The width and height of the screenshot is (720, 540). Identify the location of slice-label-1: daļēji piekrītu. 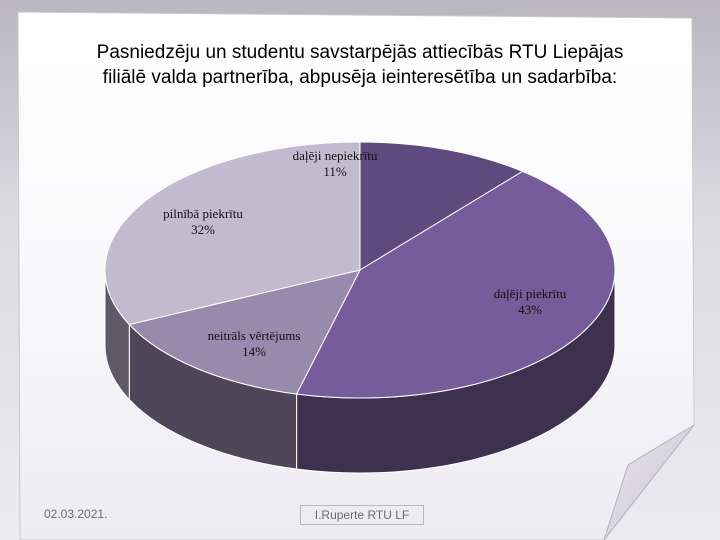
(530, 293).